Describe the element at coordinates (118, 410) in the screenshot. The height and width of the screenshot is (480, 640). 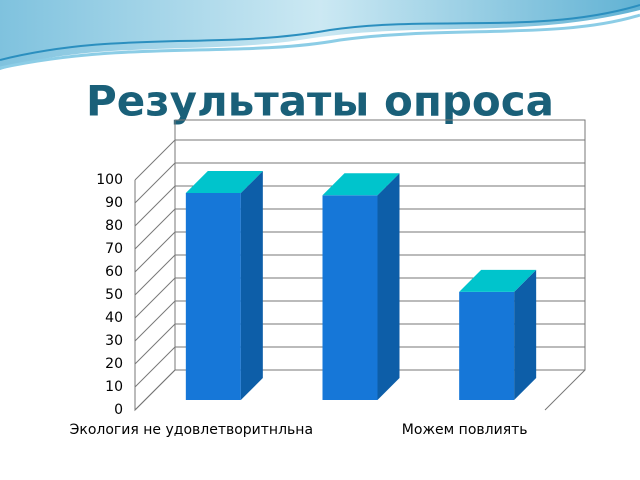
I see `y-tick-label: 0` at that location.